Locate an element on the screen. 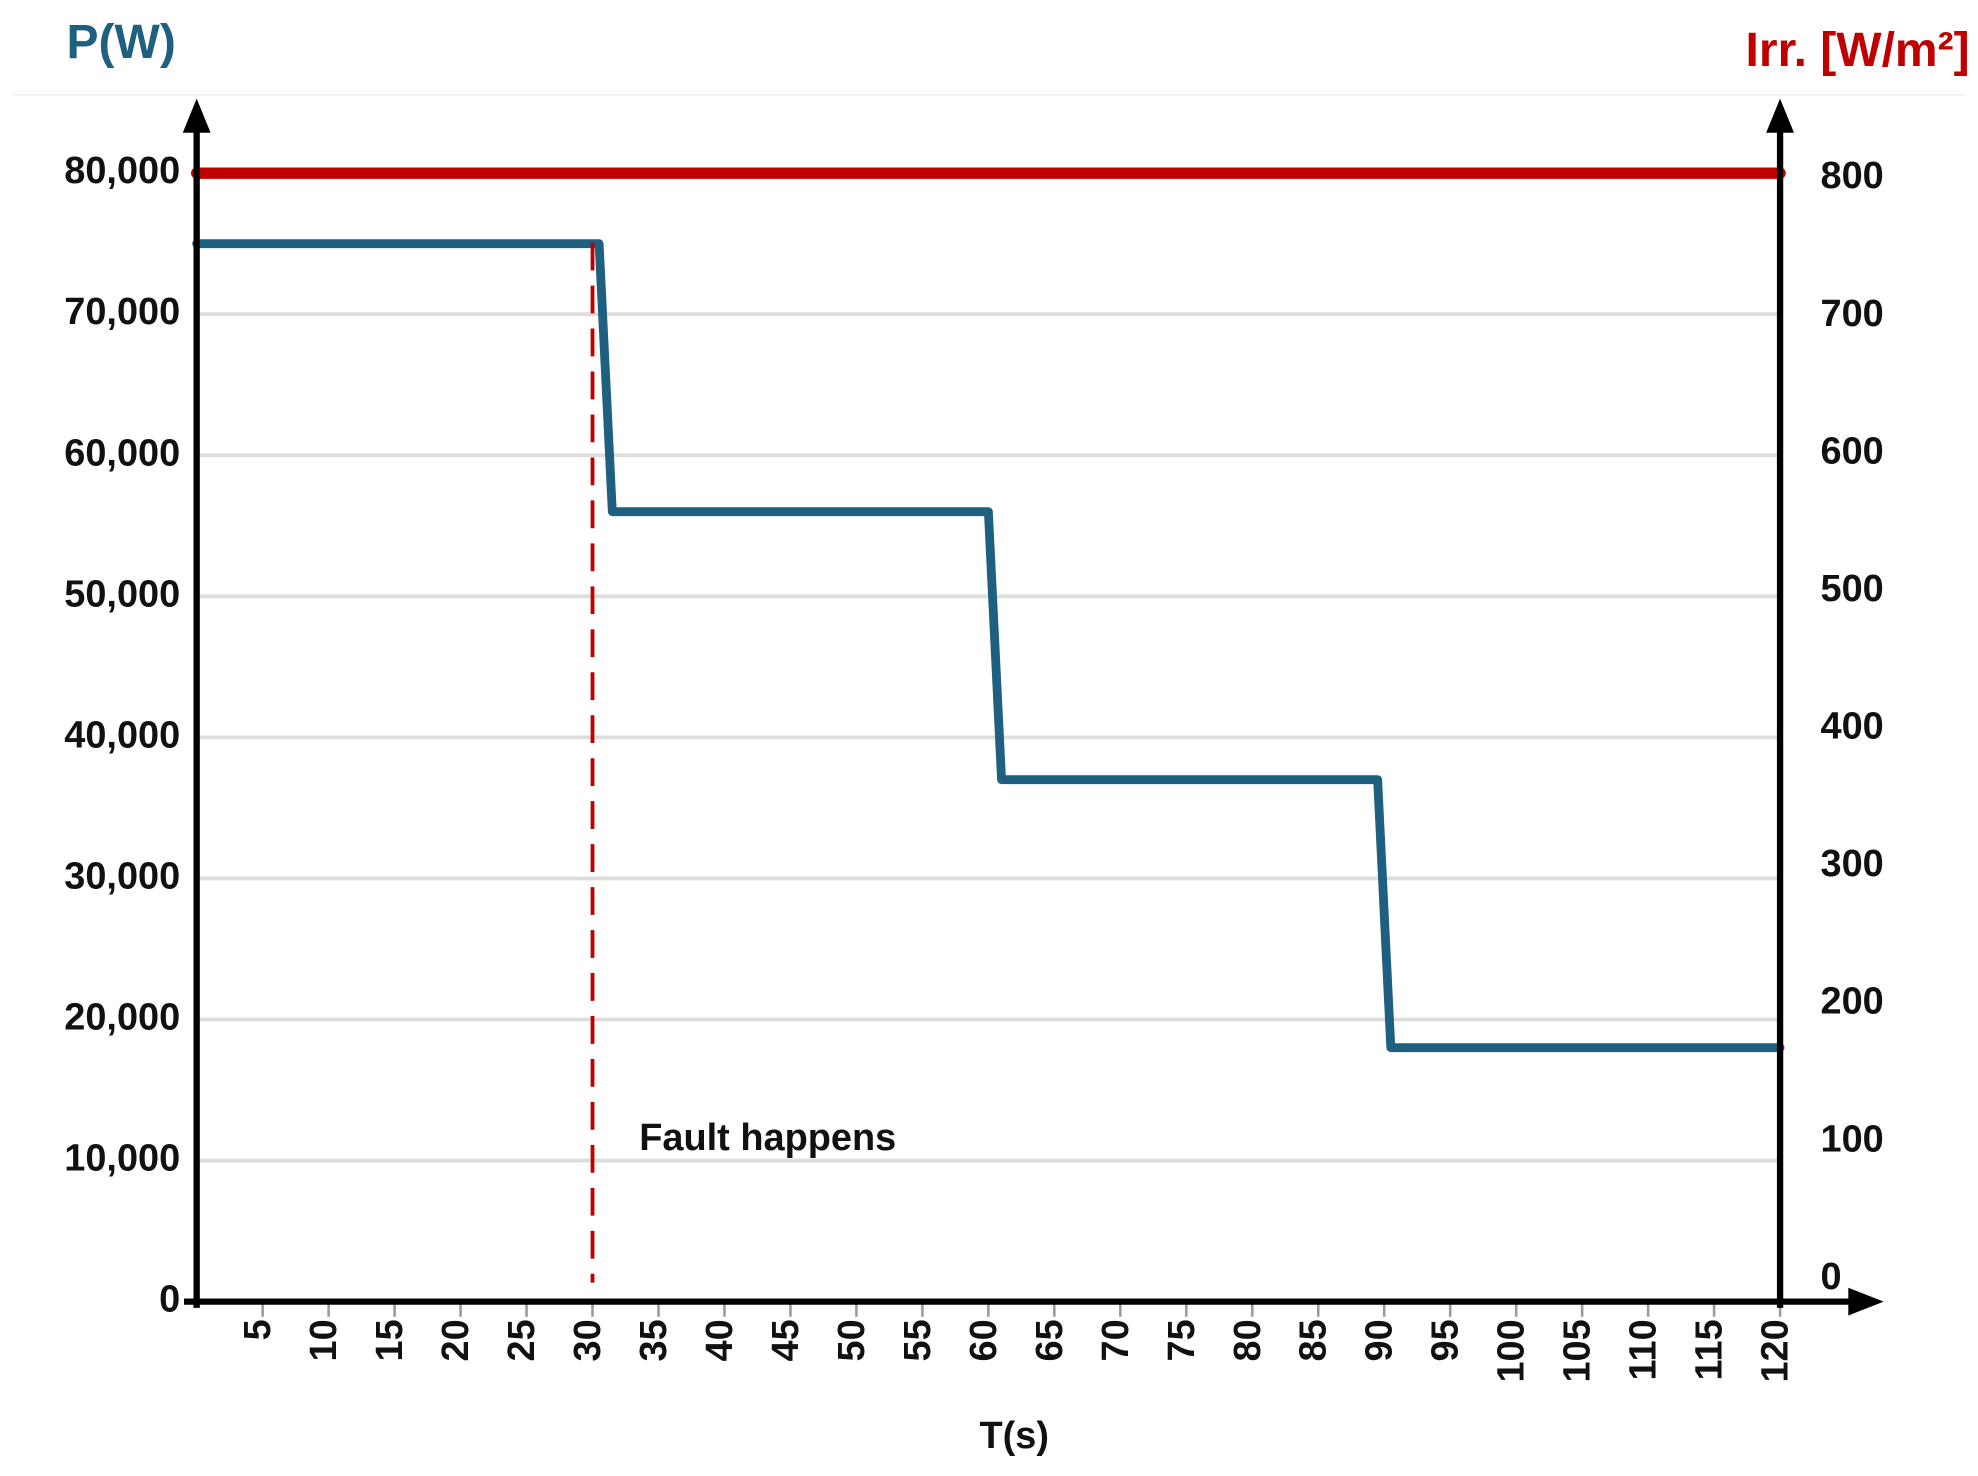 This screenshot has height=1476, width=1978. x-tick-label: 20 is located at coordinates (456, 1340).